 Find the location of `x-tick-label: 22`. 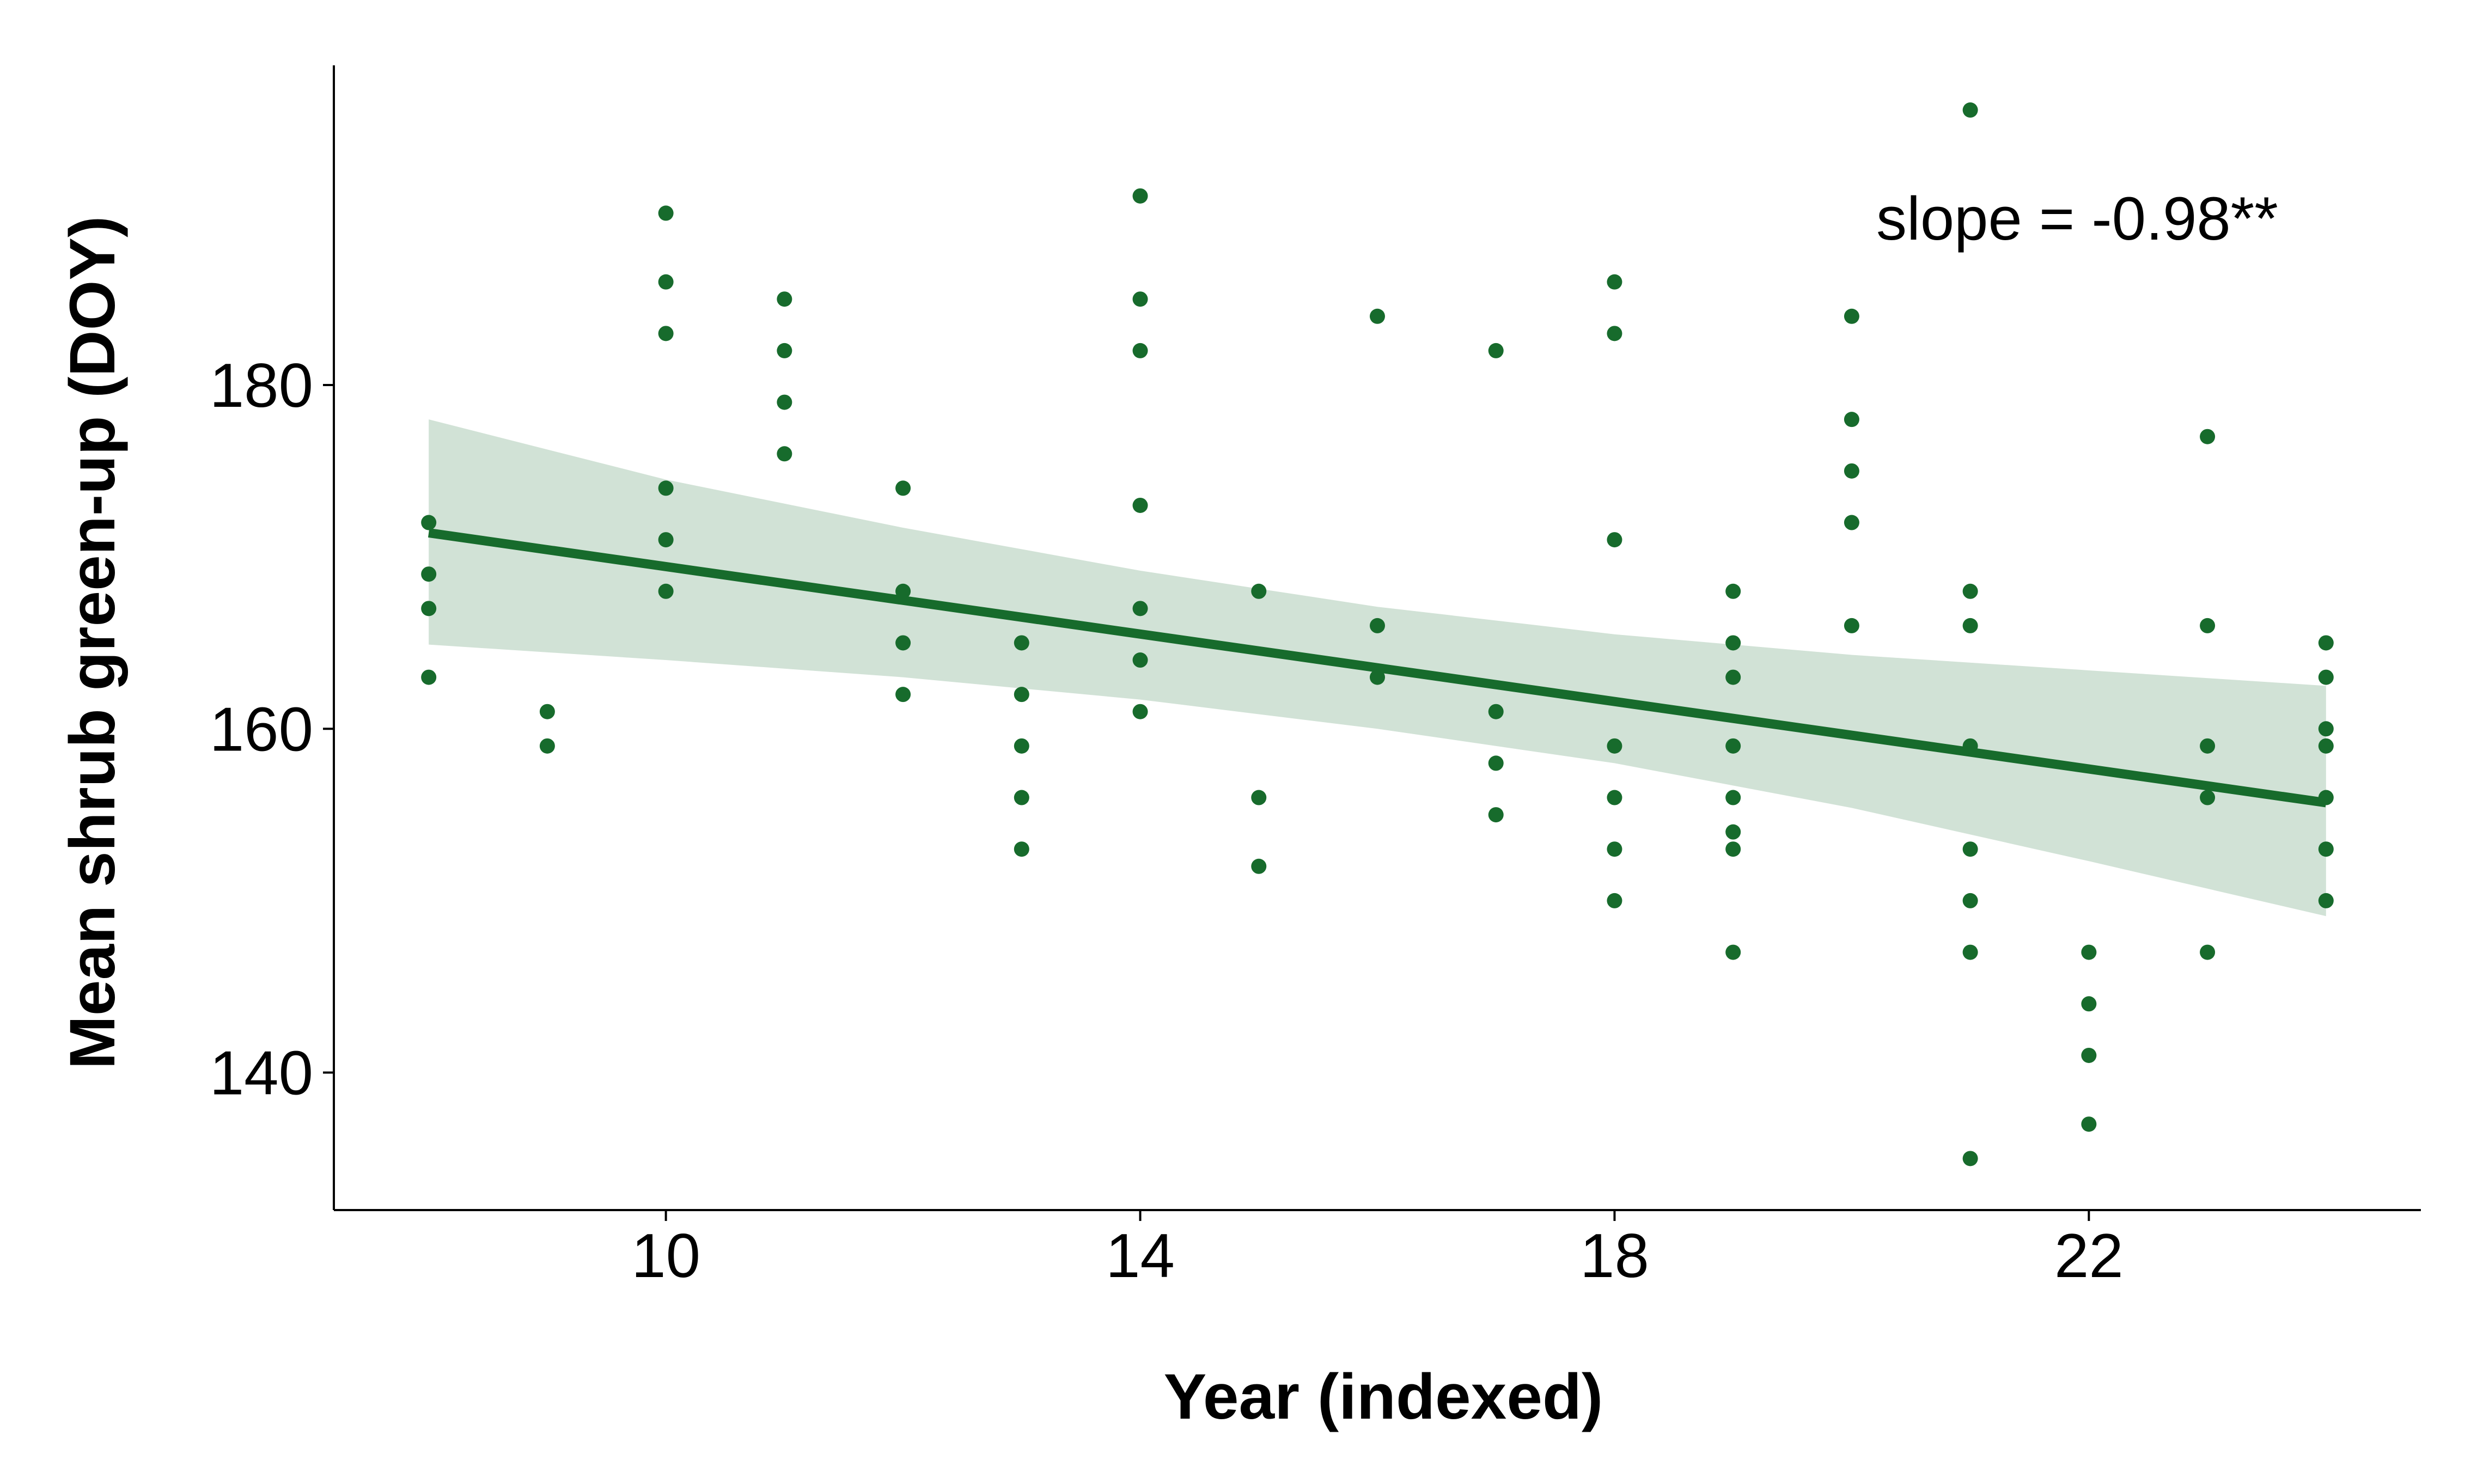

x-tick-label: 22 is located at coordinates (2089, 1256).